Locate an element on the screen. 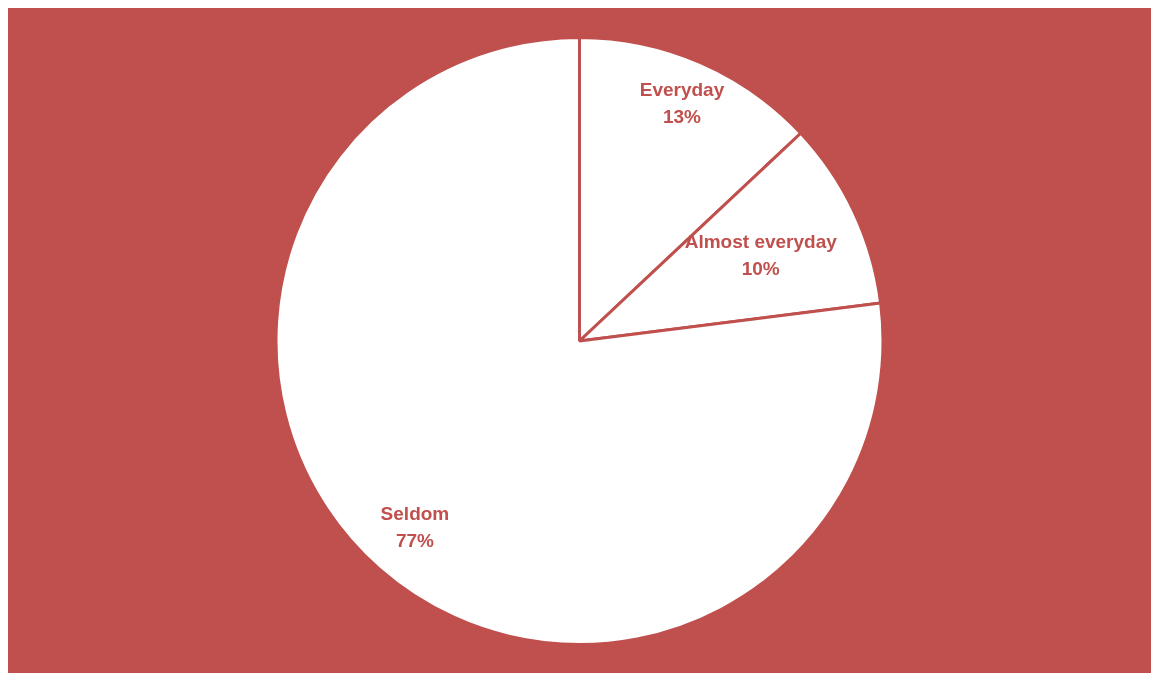  slice-label: Everyday is located at coordinates (682, 90).